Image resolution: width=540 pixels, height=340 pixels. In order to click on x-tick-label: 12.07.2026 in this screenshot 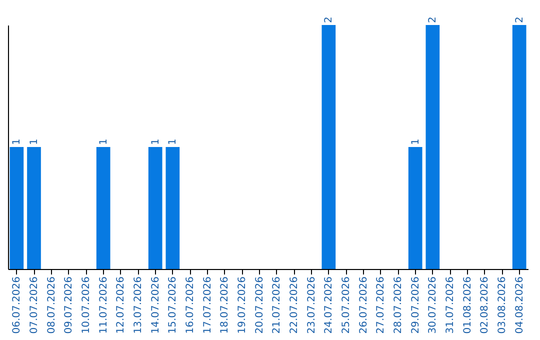, I will do `click(121, 305)`.